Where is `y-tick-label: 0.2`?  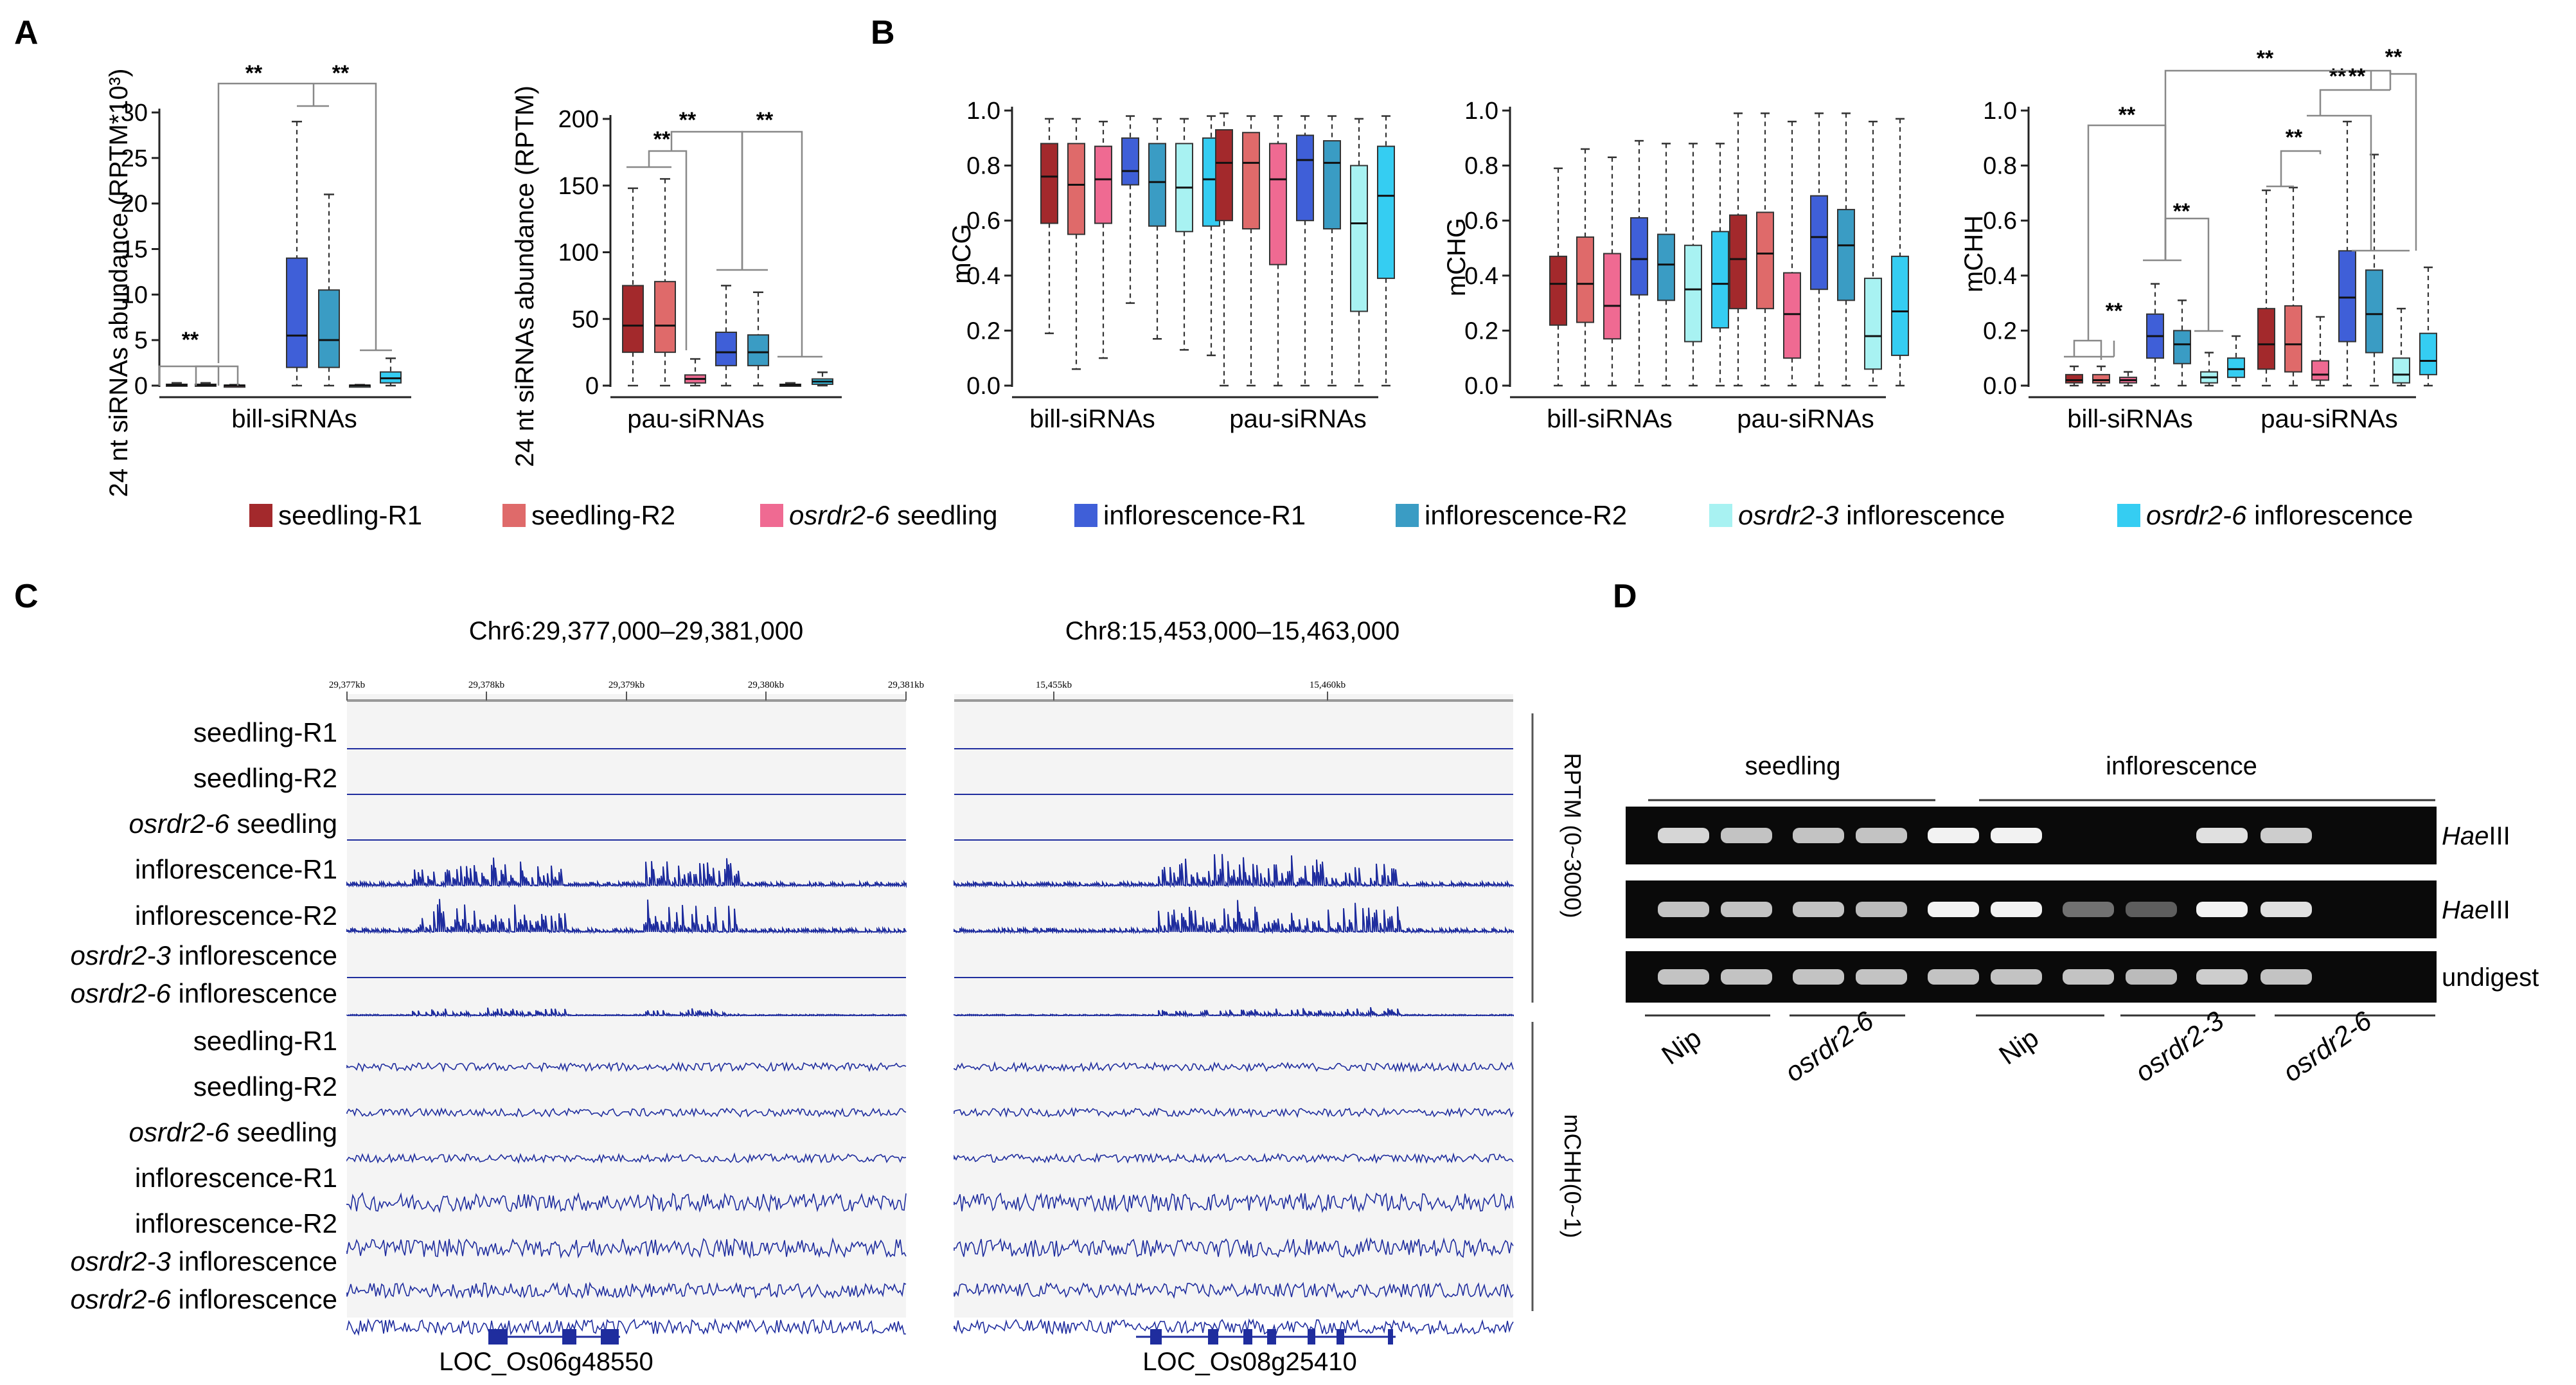 y-tick-label: 0.2 is located at coordinates (2000, 330).